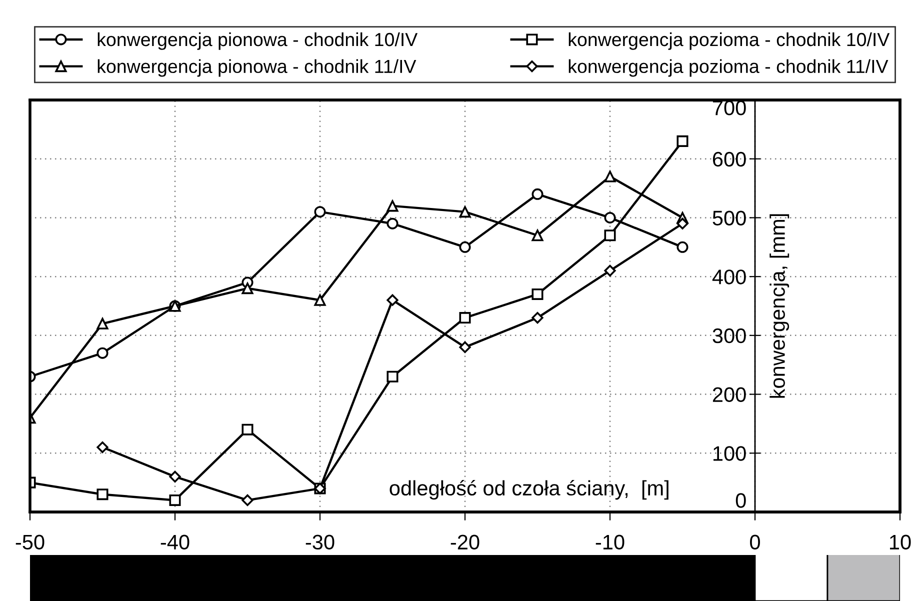  Describe the element at coordinates (320, 542) in the screenshot. I see `x-tick-label: -30` at that location.